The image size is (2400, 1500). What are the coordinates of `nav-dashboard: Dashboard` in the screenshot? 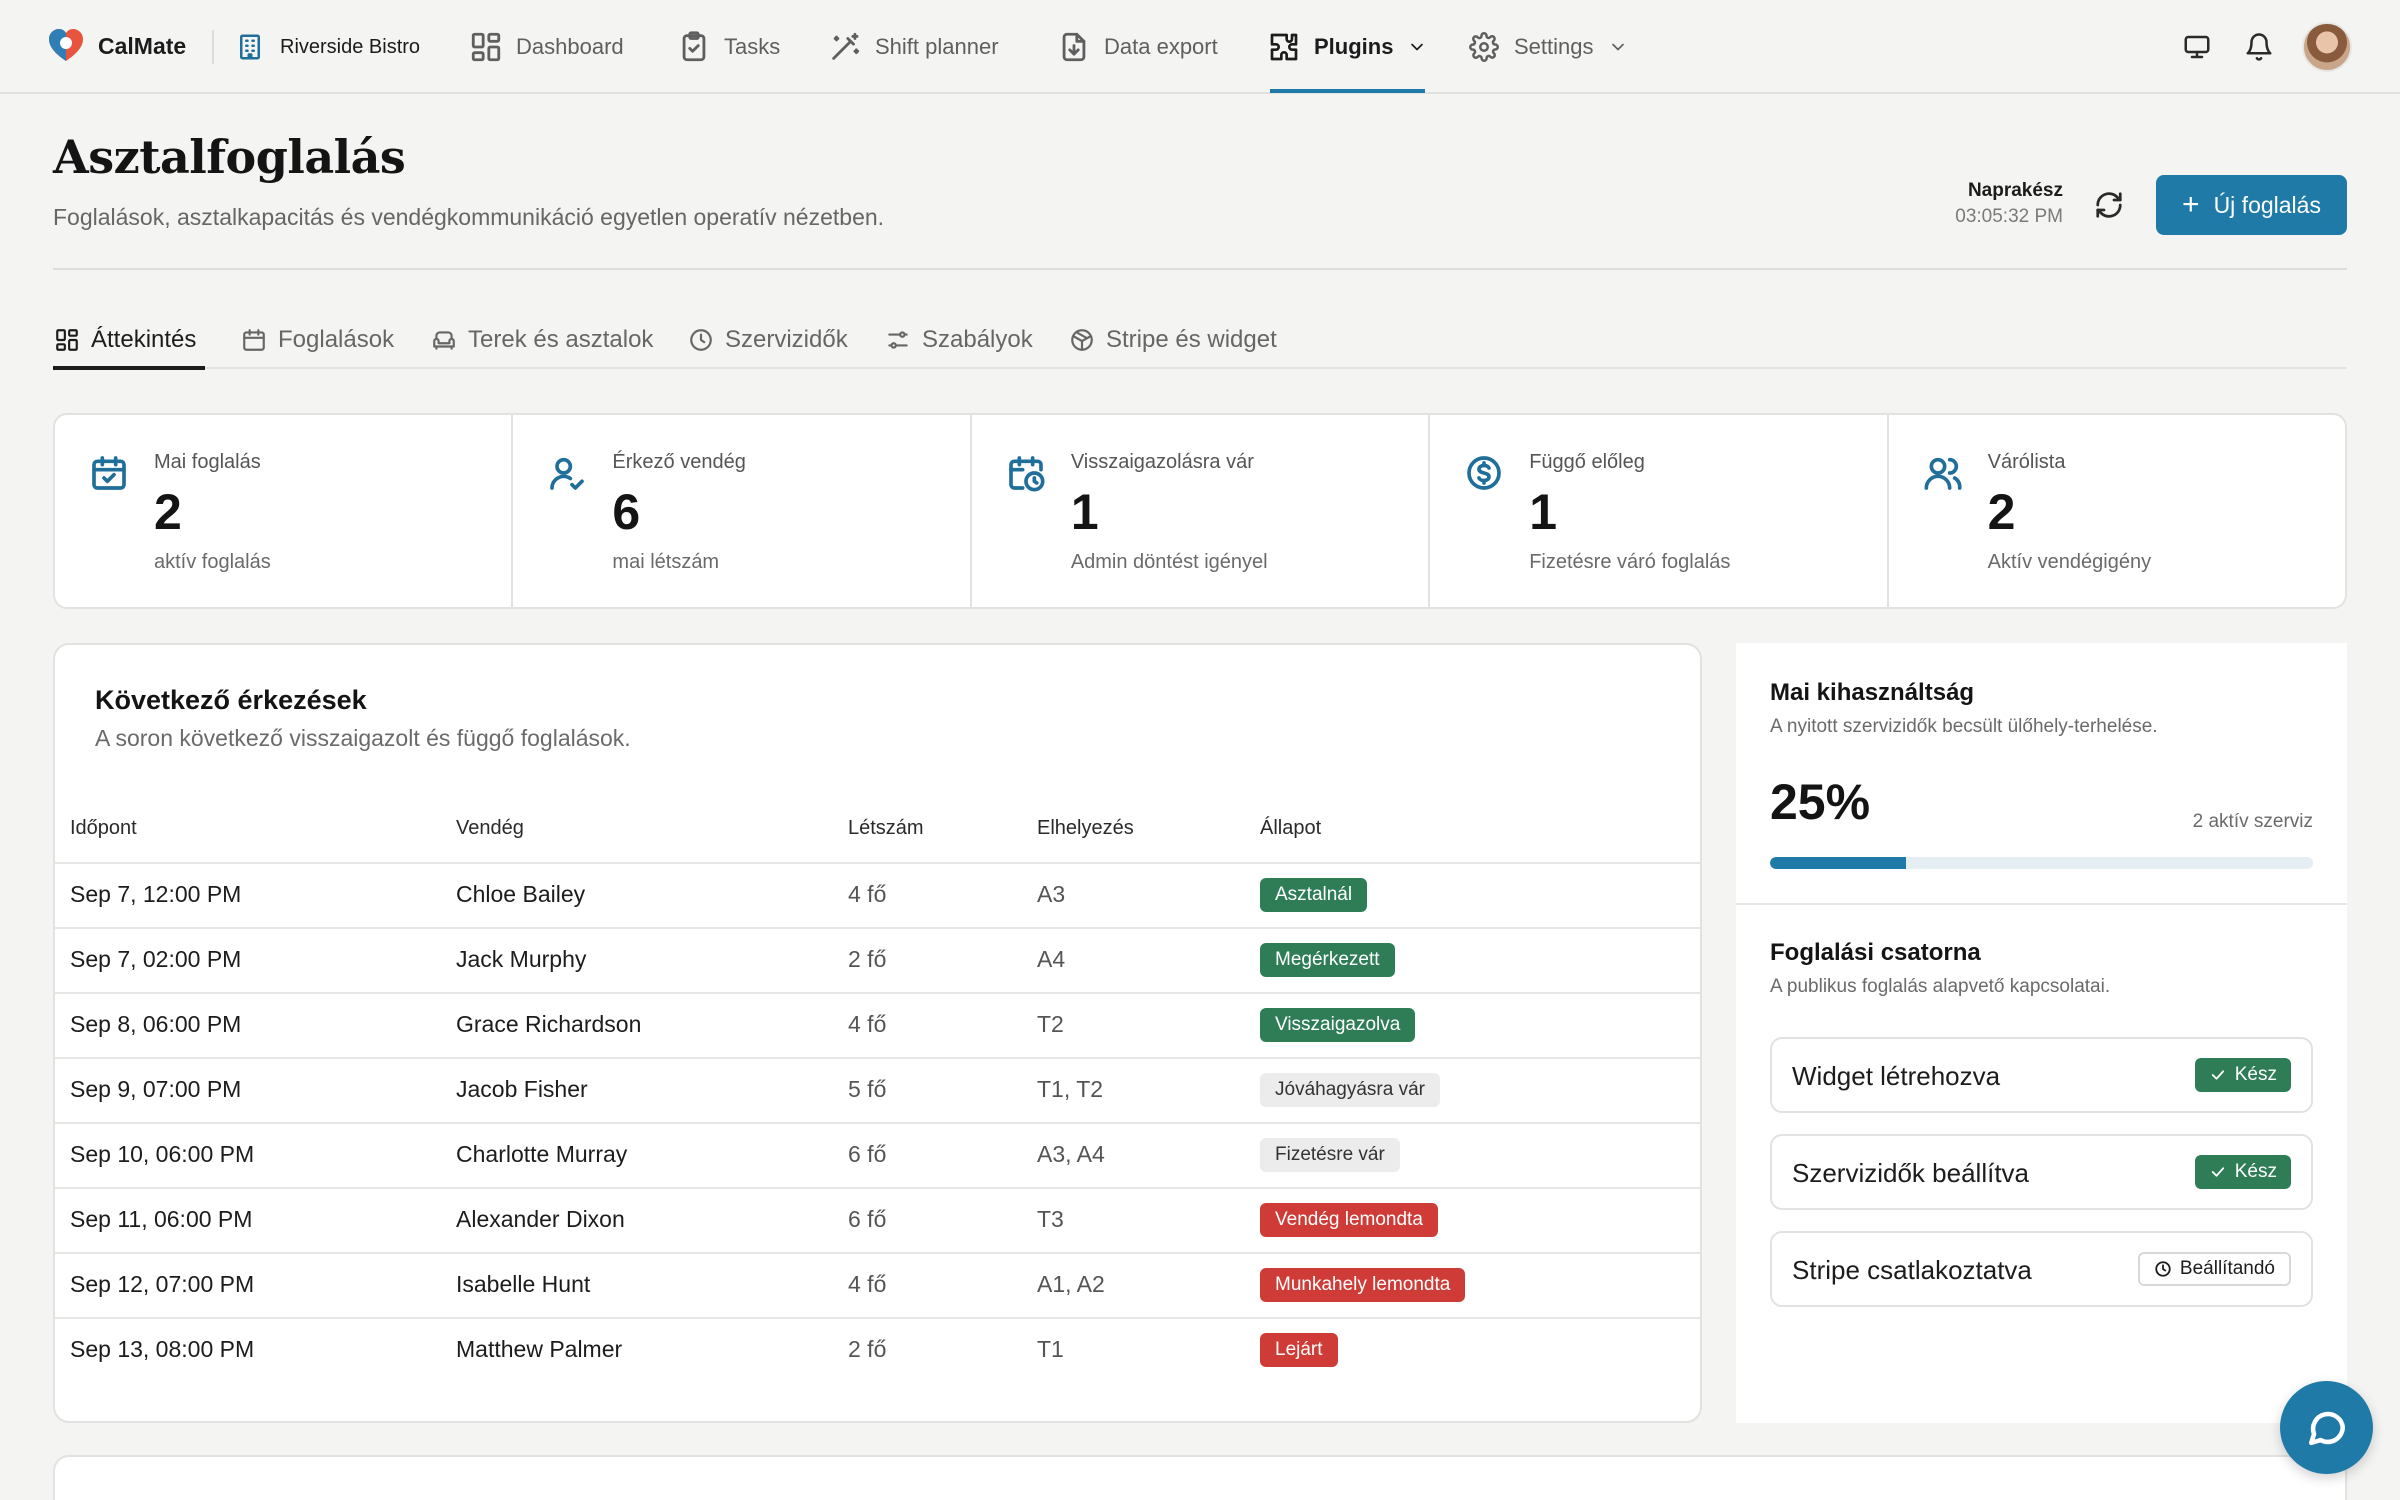 It's located at (546, 47).